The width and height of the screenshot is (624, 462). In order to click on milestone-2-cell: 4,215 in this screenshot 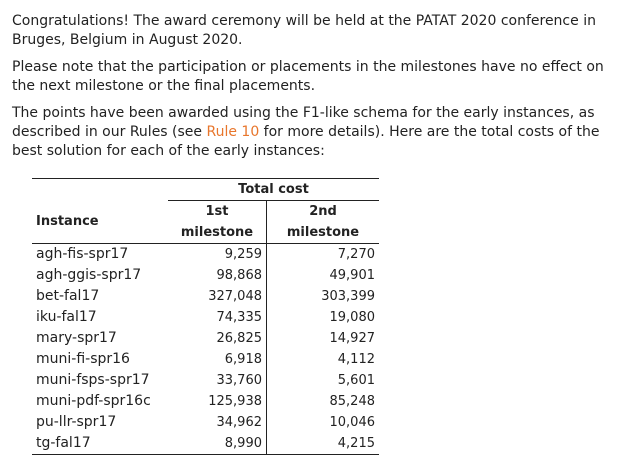, I will do `click(322, 444)`.